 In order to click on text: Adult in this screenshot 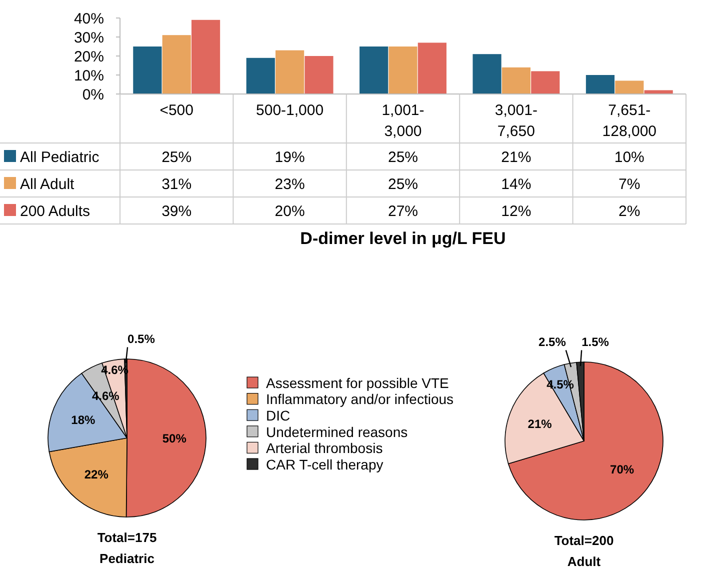, I will do `click(584, 561)`.